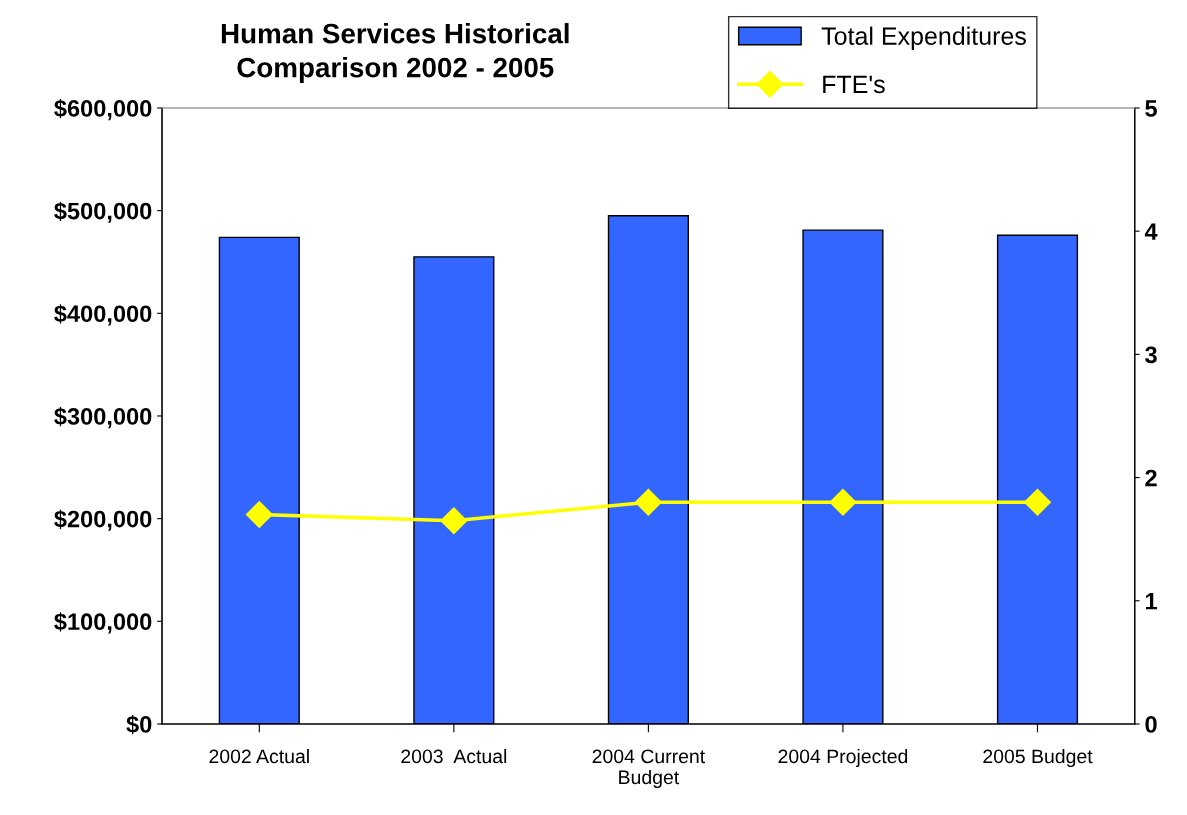 This screenshot has height=815, width=1187. Describe the element at coordinates (843, 758) in the screenshot. I see `x-tick-label: 2004 Projected` at that location.